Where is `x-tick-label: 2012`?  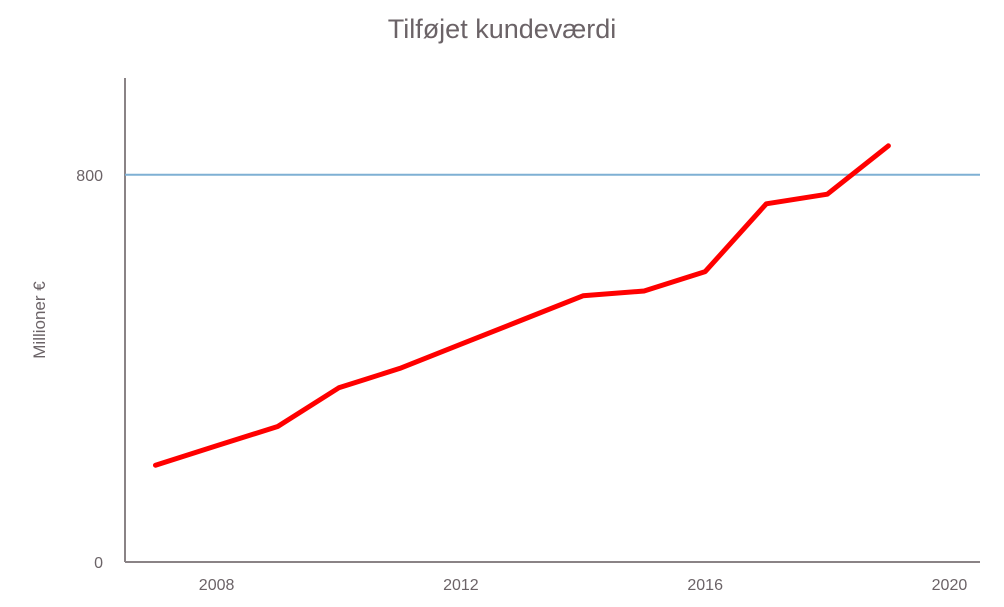
x-tick-label: 2012 is located at coordinates (461, 585).